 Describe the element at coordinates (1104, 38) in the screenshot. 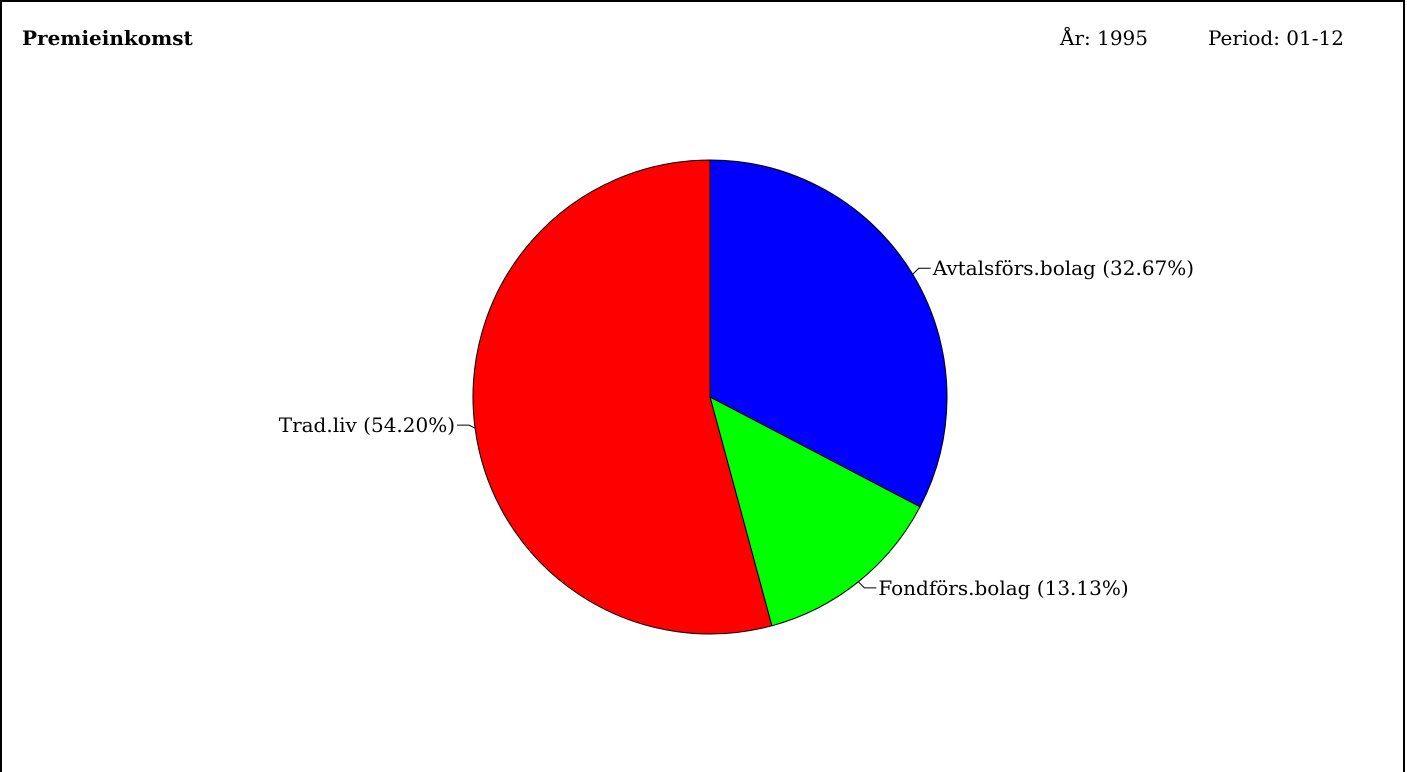

I see `year-label: År: 1995` at that location.